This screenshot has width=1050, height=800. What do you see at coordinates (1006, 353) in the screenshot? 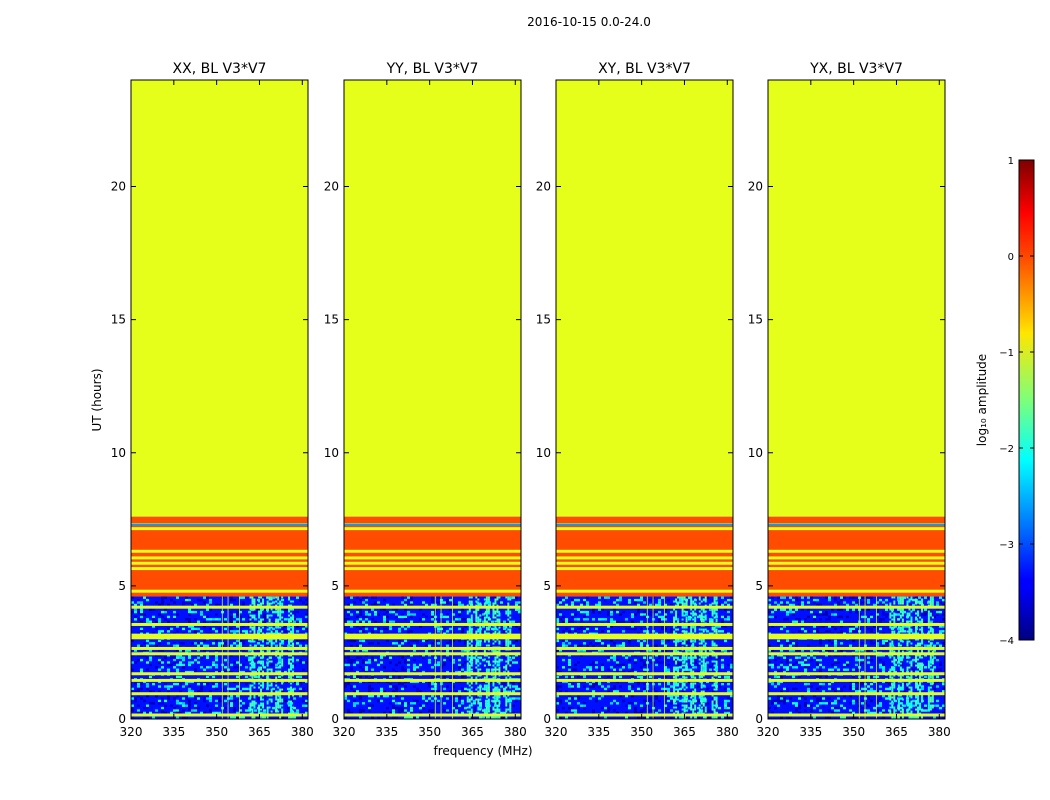
I see `colorbar-tick-label: −1` at bounding box center [1006, 353].